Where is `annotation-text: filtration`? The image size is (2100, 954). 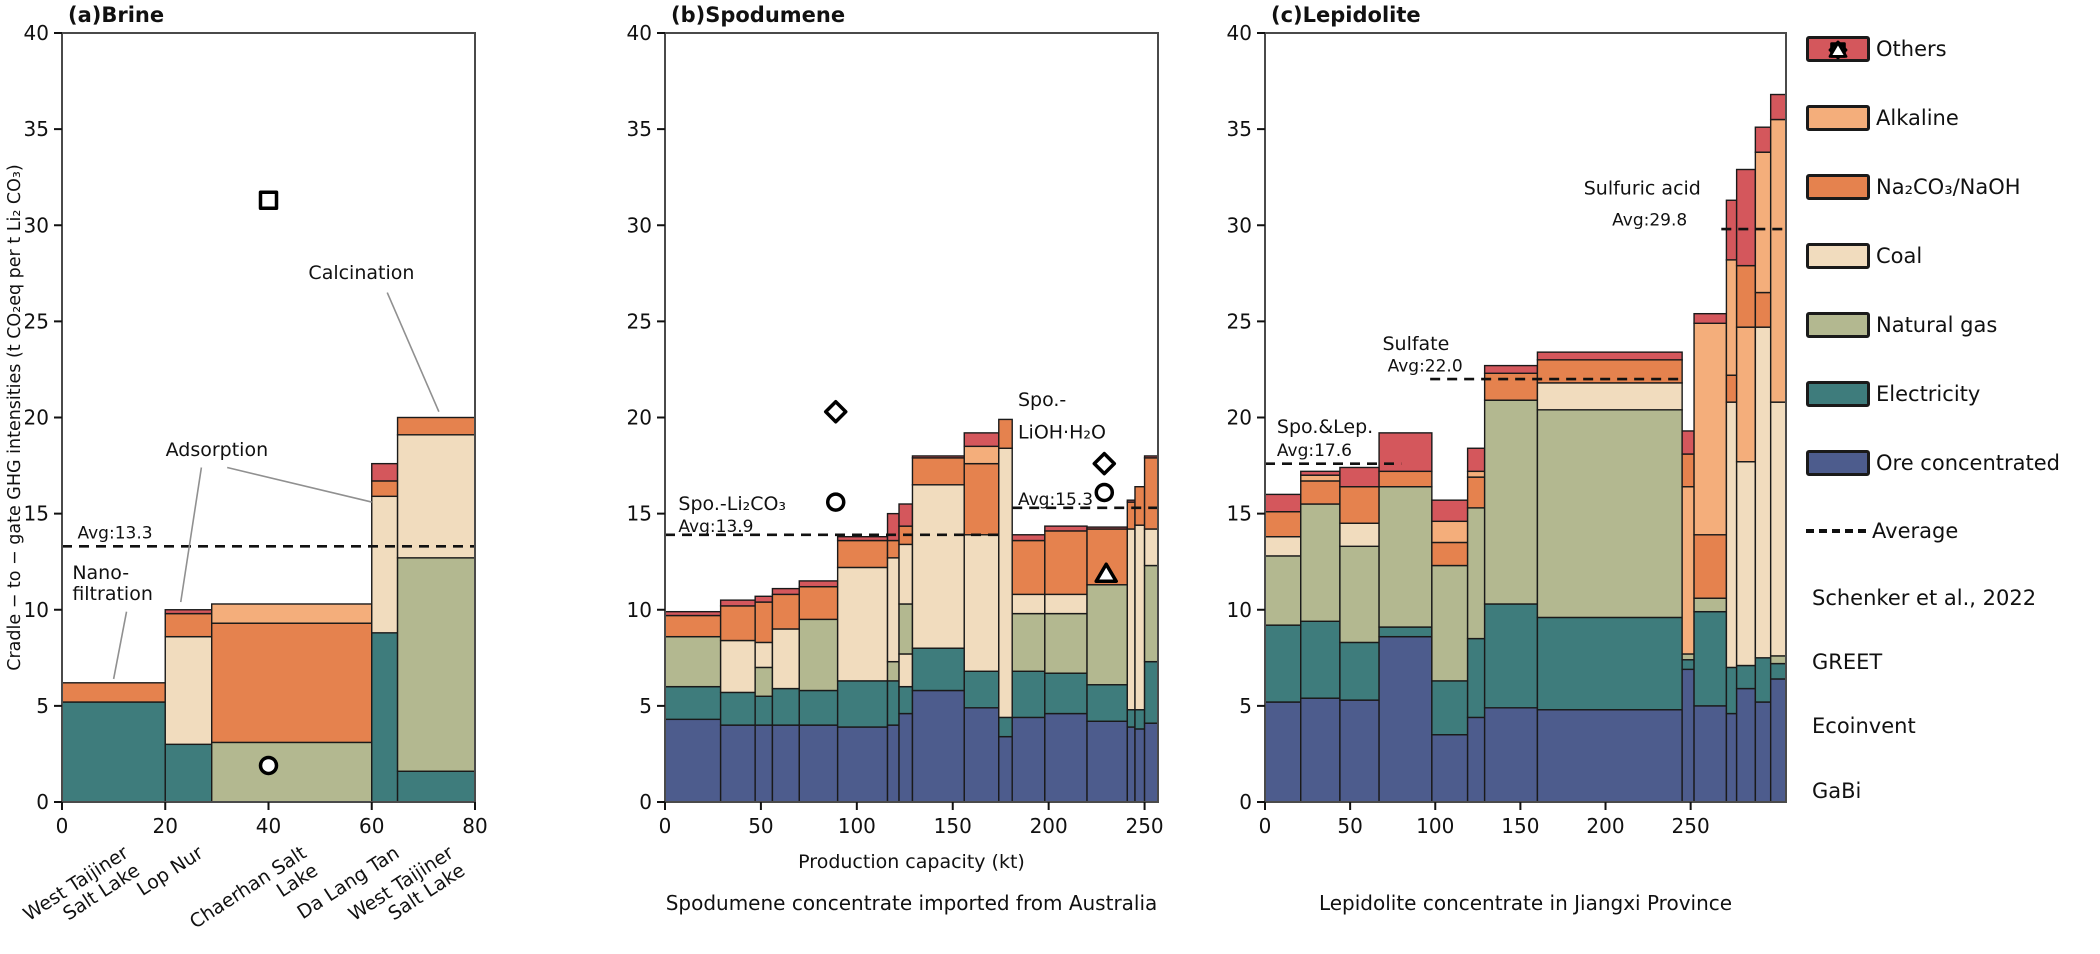 annotation-text: filtration is located at coordinates (112, 594).